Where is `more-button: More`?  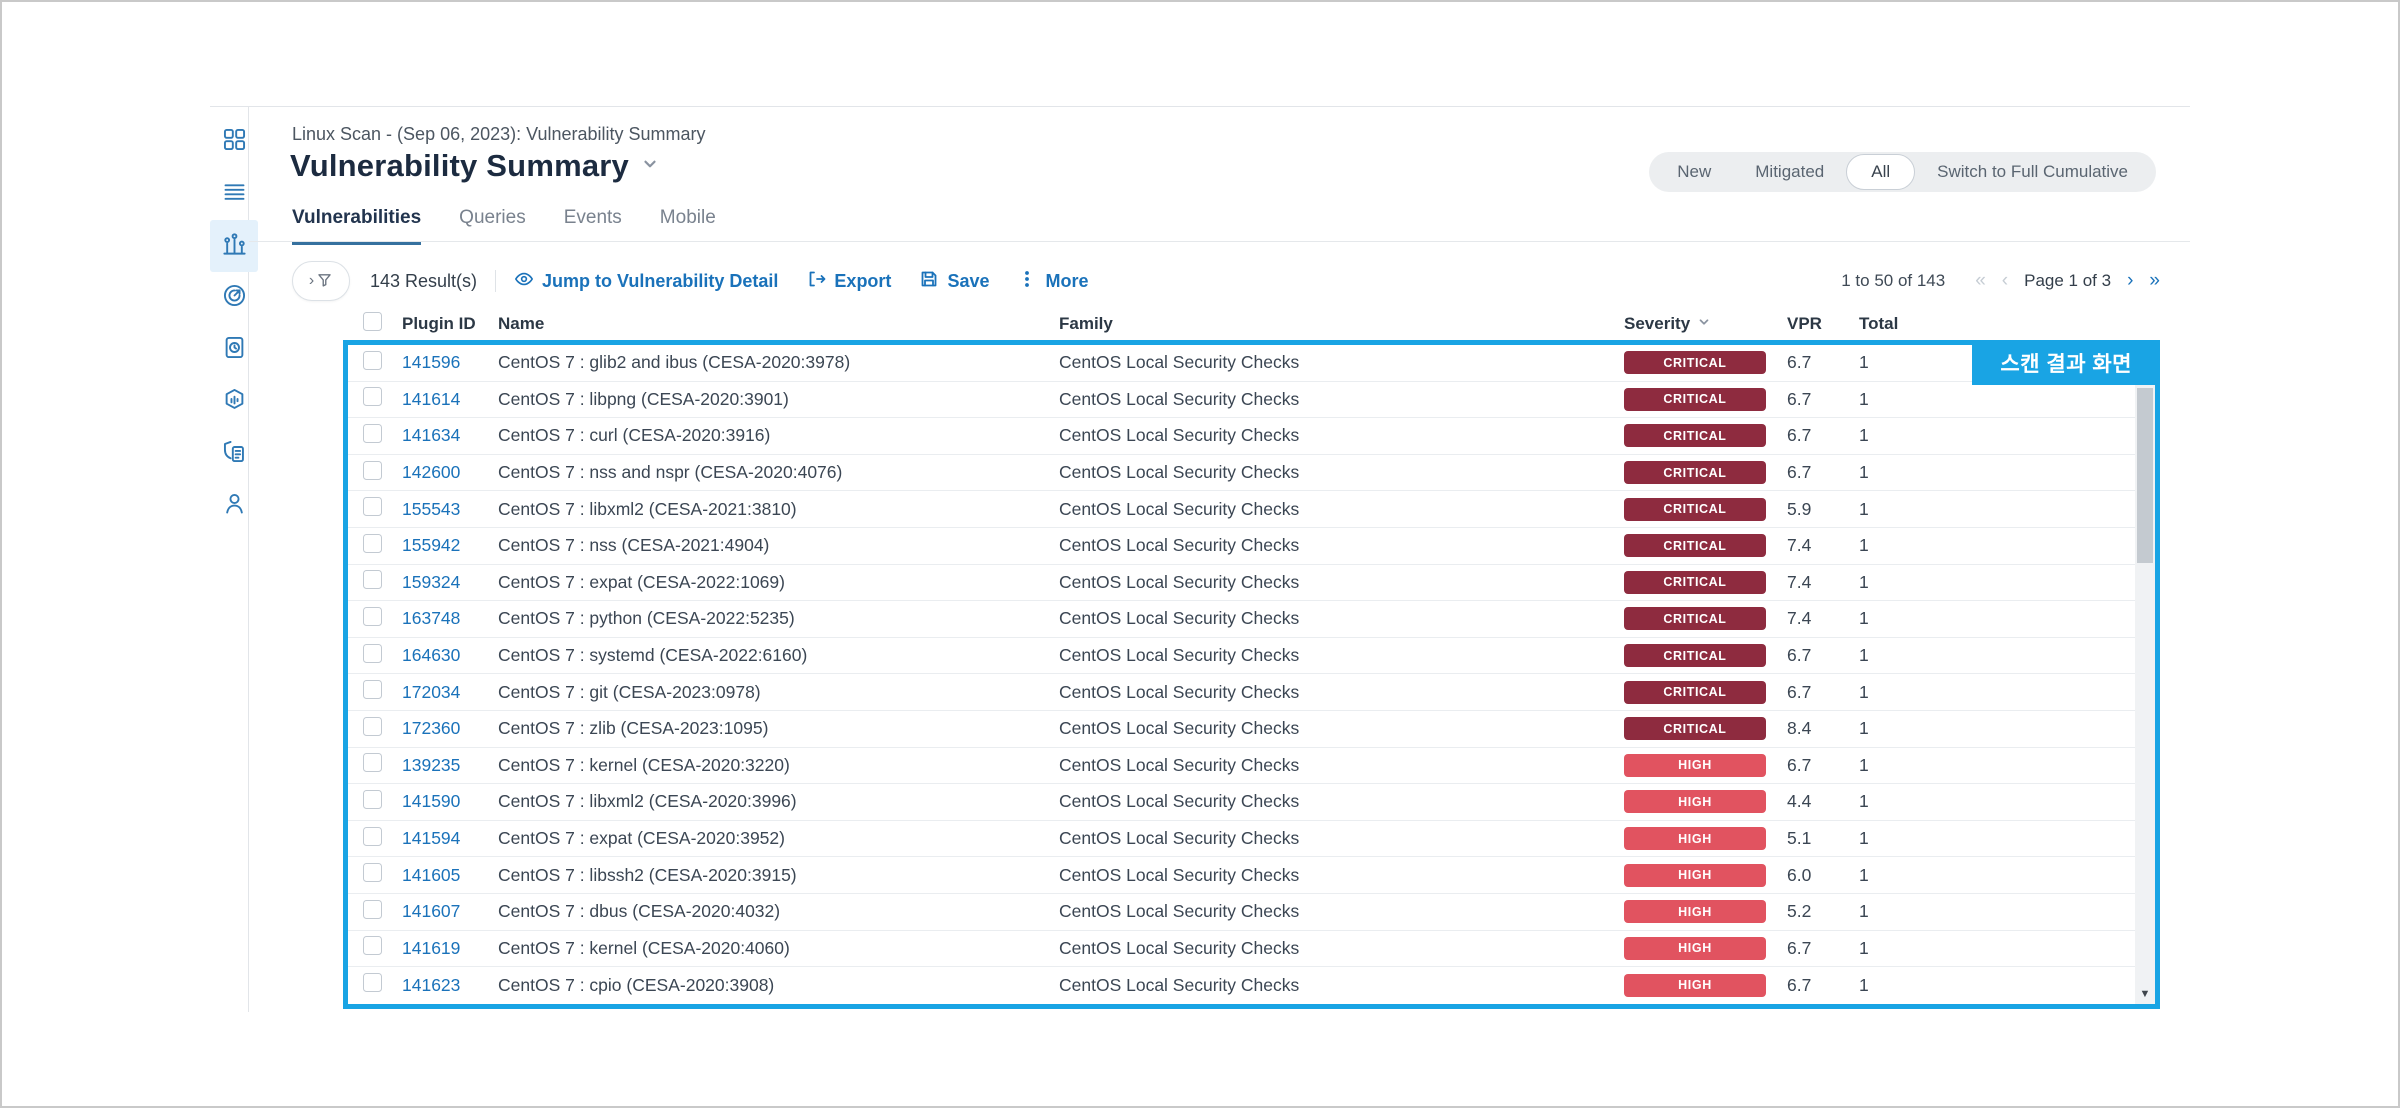
more-button: More is located at coordinates (1053, 281).